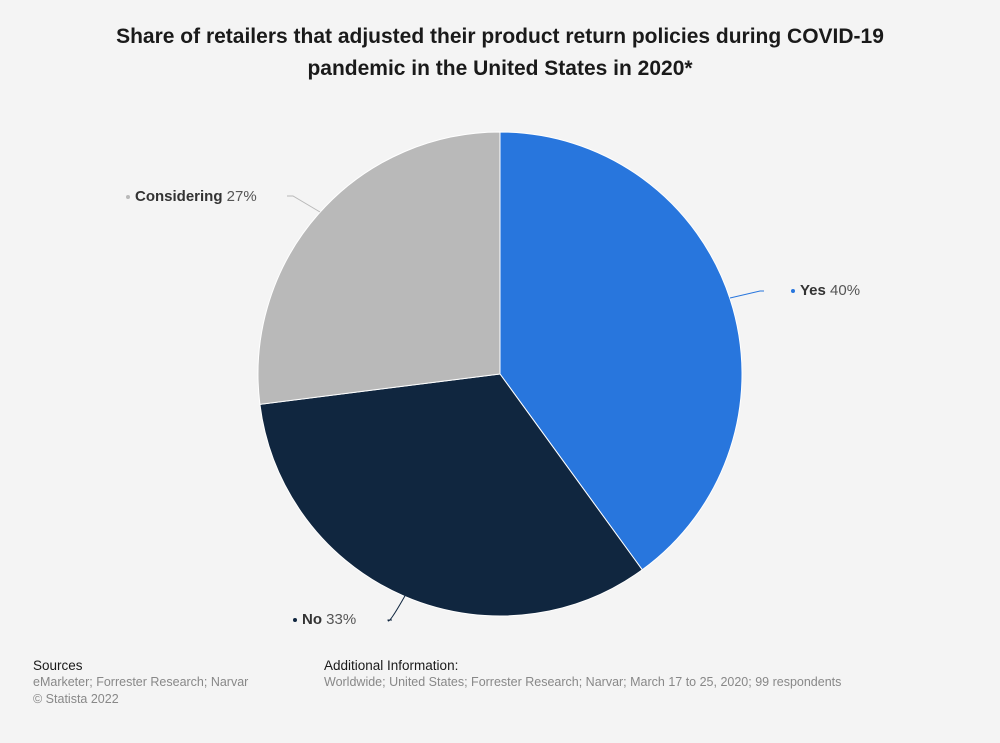 The height and width of the screenshot is (743, 1000). I want to click on label-bullet-no, so click(295, 620).